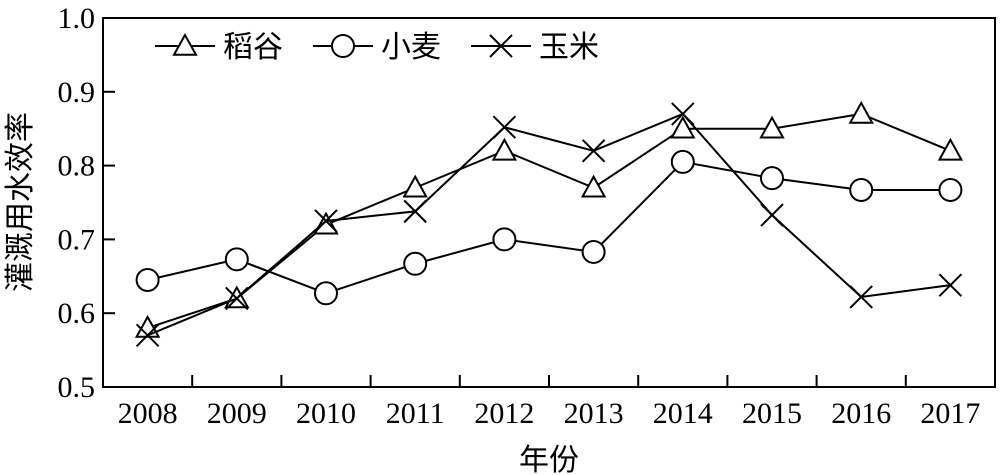 Image resolution: width=1000 pixels, height=475 pixels. What do you see at coordinates (326, 413) in the screenshot?
I see `x-tick-label: 2010` at bounding box center [326, 413].